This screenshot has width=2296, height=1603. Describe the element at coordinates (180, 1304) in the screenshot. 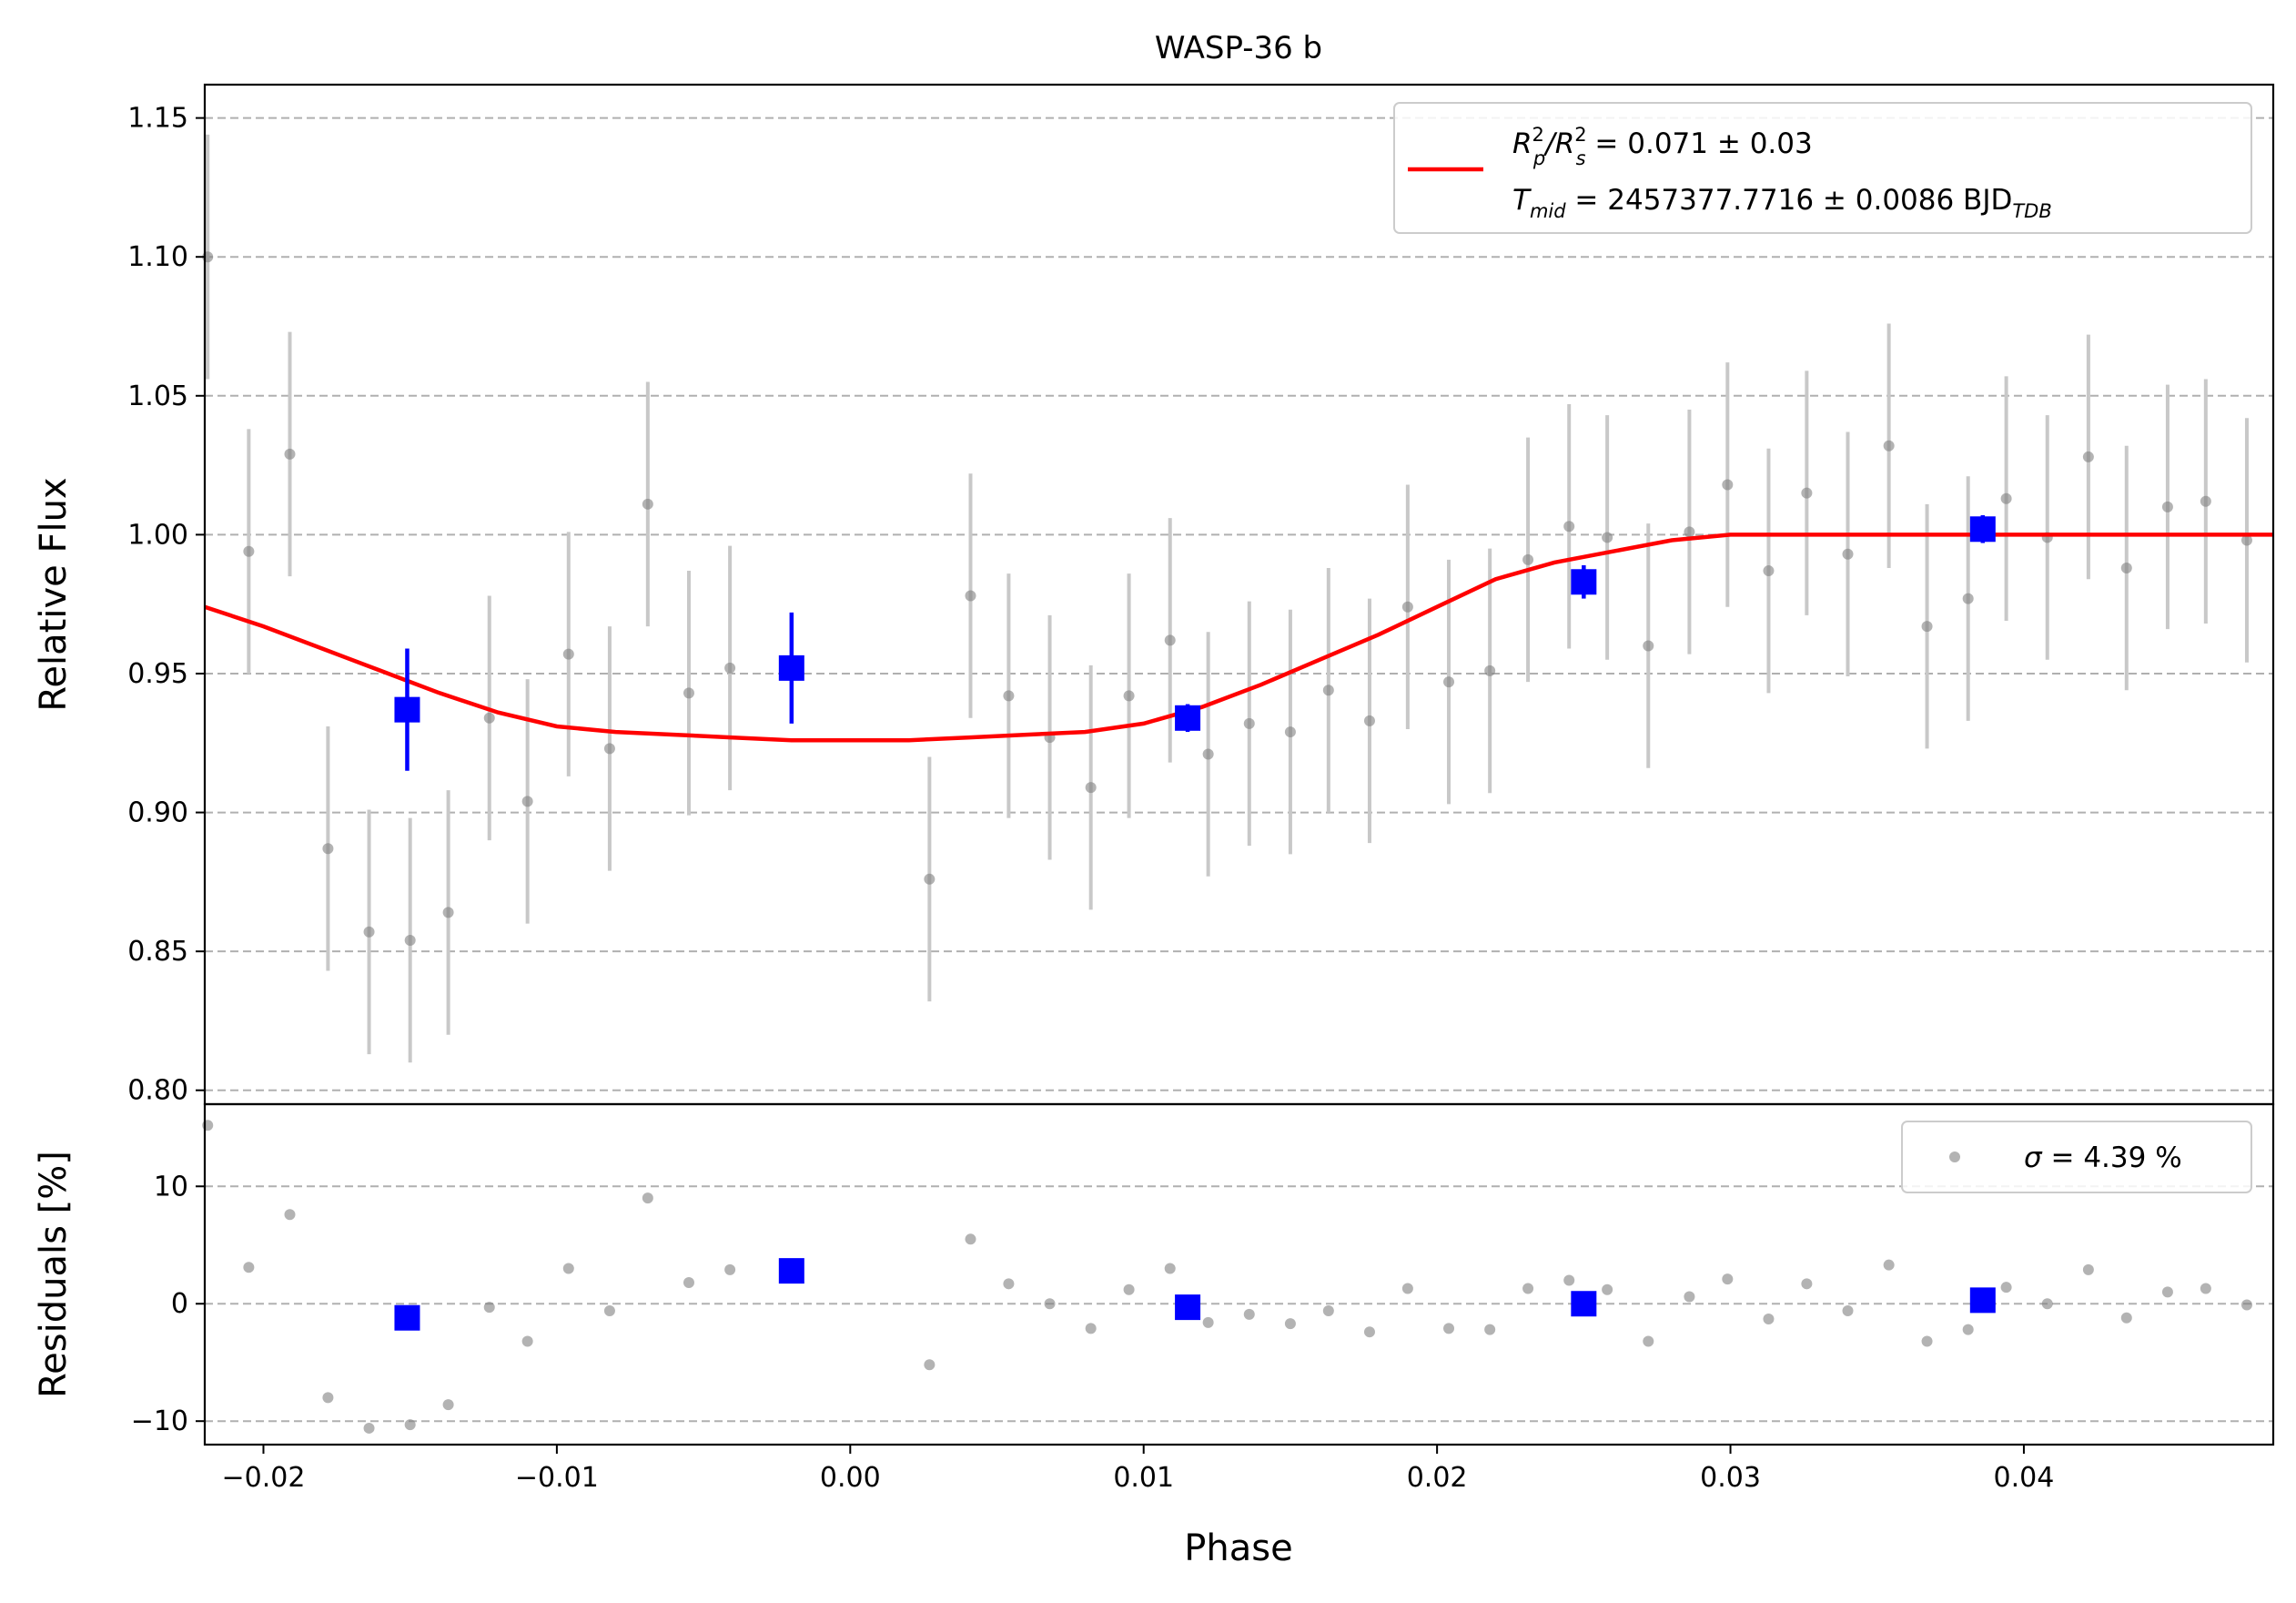

I see `residuals-y-tick-label: 0` at that location.